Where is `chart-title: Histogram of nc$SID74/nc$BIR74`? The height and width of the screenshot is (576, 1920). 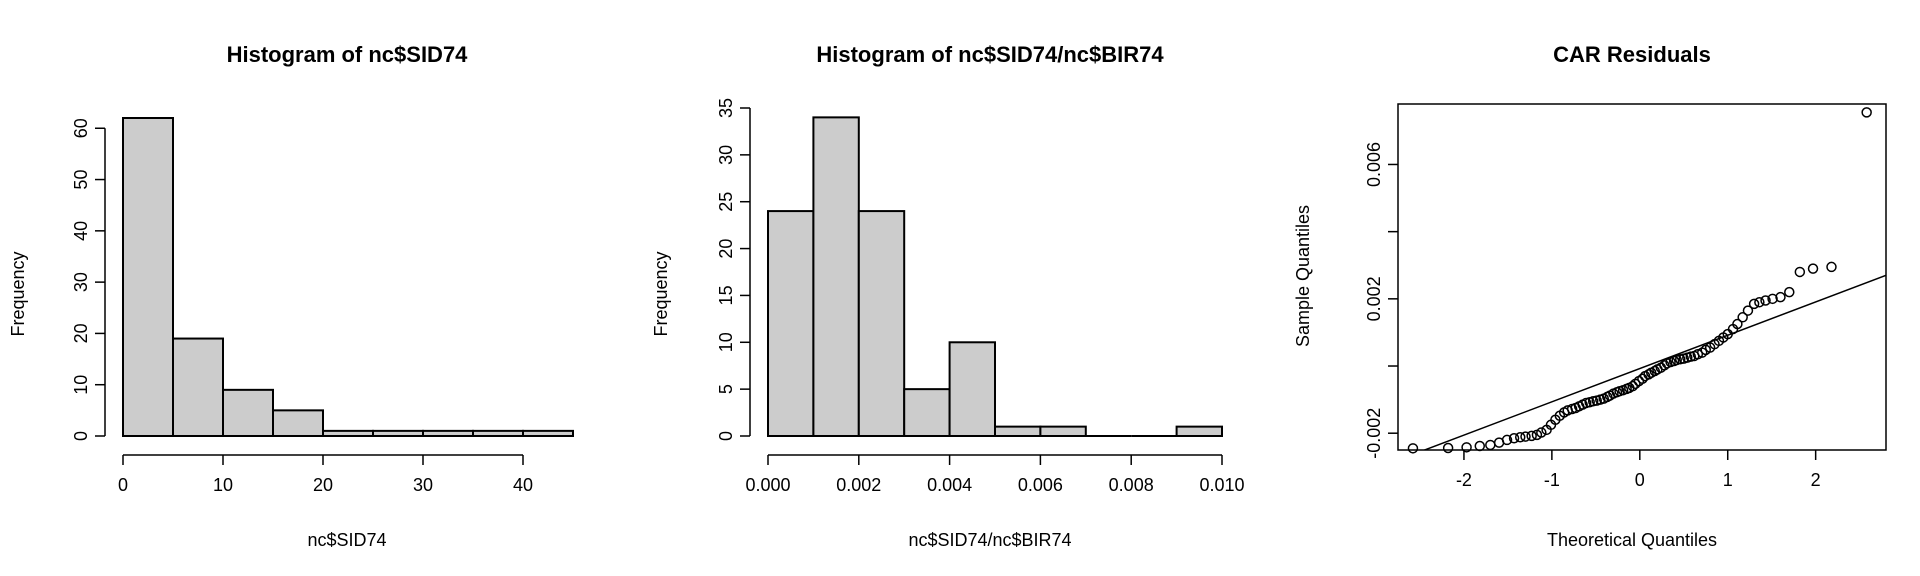 chart-title: Histogram of nc$SID74/nc$BIR74 is located at coordinates (990, 54).